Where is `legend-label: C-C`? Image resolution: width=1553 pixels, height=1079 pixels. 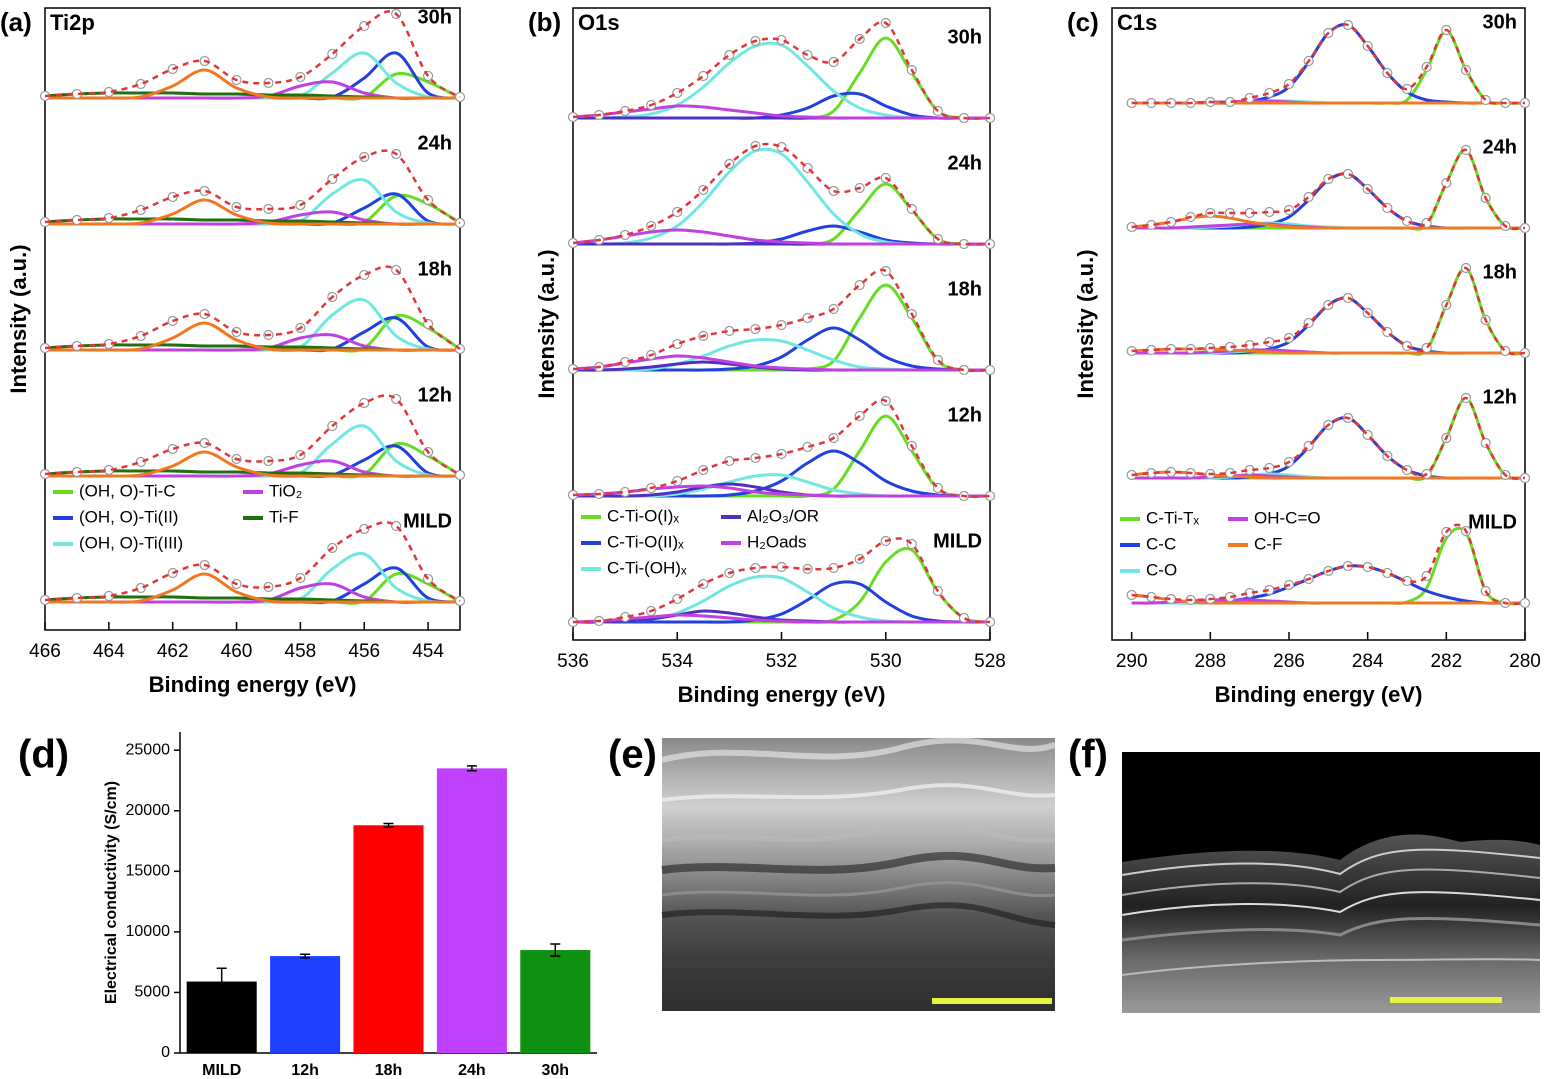 legend-label: C-C is located at coordinates (1161, 543).